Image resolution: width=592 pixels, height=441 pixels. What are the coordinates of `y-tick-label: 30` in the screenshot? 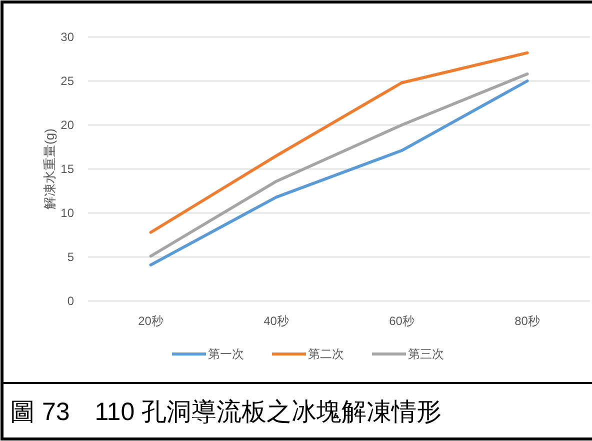 It's located at (67, 37).